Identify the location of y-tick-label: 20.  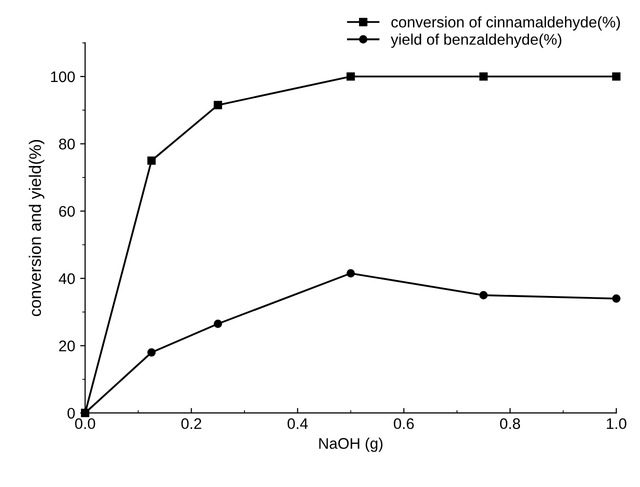
(67, 346).